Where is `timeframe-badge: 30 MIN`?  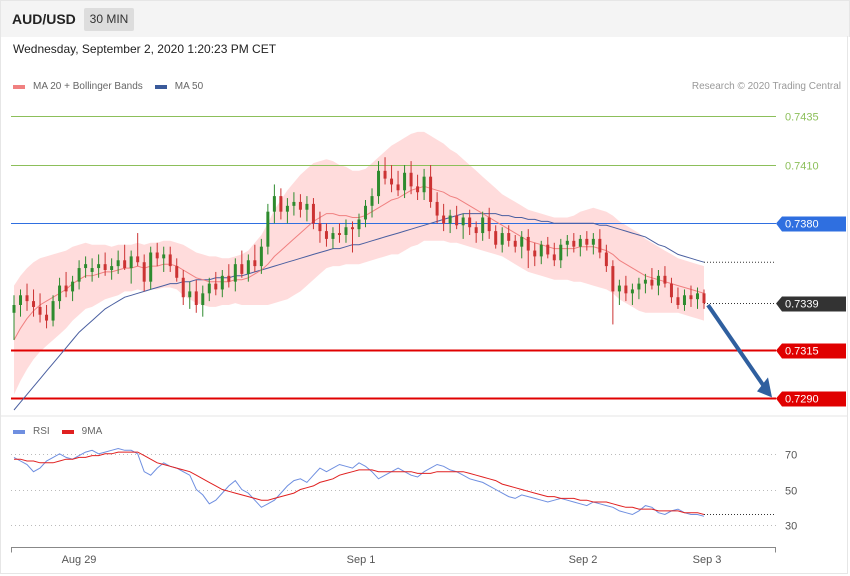
timeframe-badge: 30 MIN is located at coordinates (109, 19).